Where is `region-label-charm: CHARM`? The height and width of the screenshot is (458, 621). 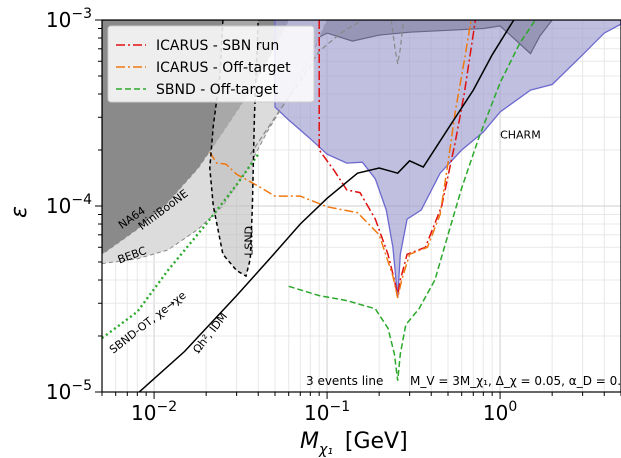 region-label-charm: CHARM is located at coordinates (520, 135).